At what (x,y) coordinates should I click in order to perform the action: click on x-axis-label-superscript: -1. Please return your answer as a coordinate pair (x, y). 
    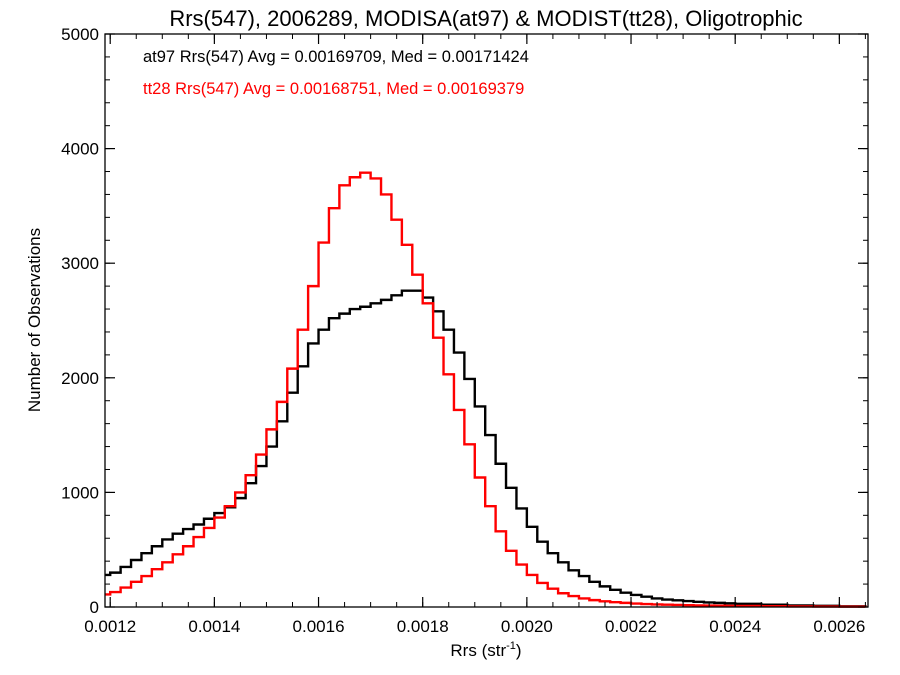
    Looking at the image, I should click on (511, 646).